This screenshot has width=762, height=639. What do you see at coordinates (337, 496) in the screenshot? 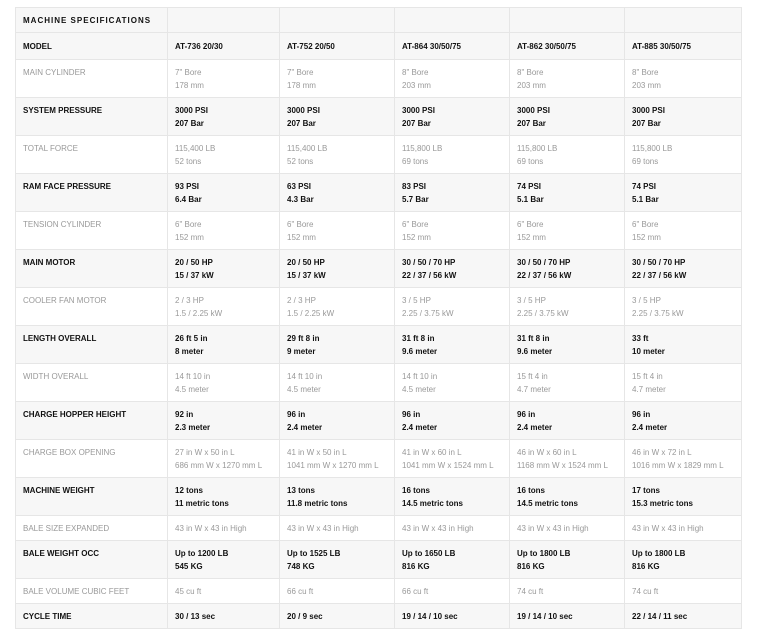
I see `spec-value: 13 tons 11.8 metric tons` at bounding box center [337, 496].